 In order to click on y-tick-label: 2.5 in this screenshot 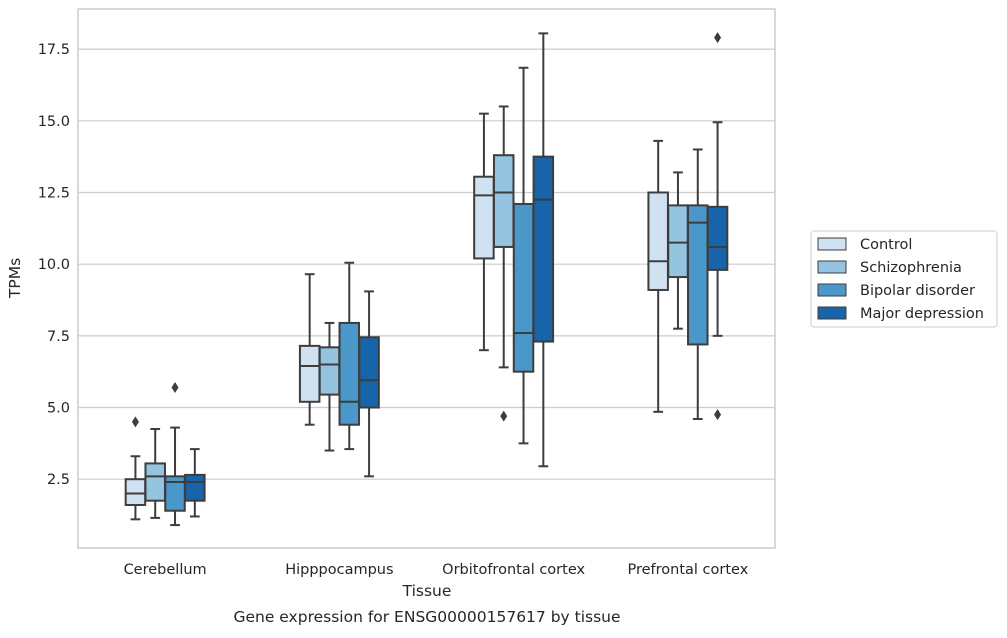, I will do `click(58, 480)`.